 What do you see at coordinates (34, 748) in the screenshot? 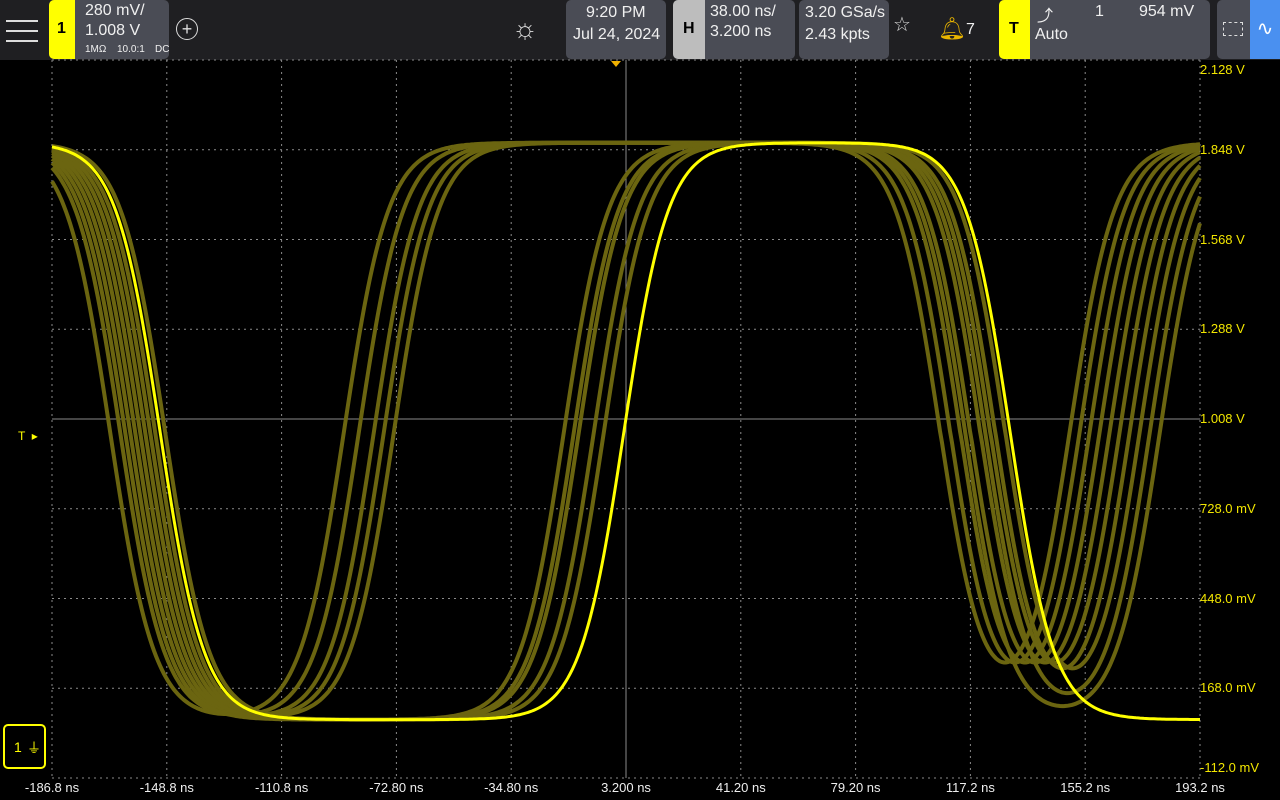
I see `ground-icon: ⏚` at bounding box center [34, 748].